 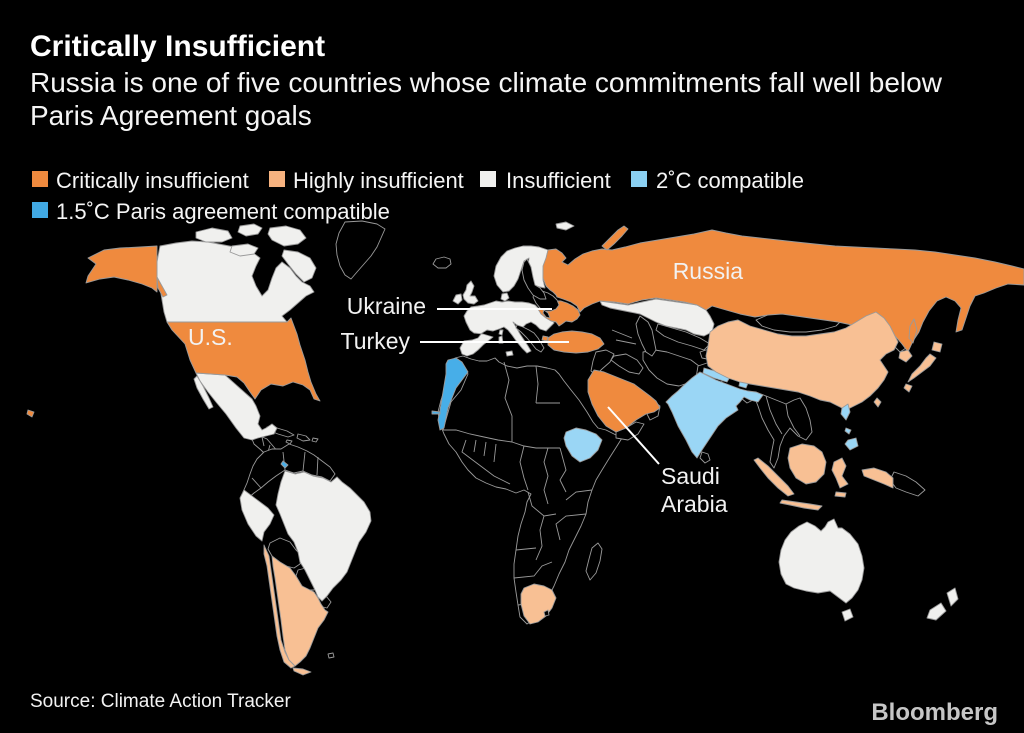 What do you see at coordinates (708, 271) in the screenshot?
I see `svg-text: Russia` at bounding box center [708, 271].